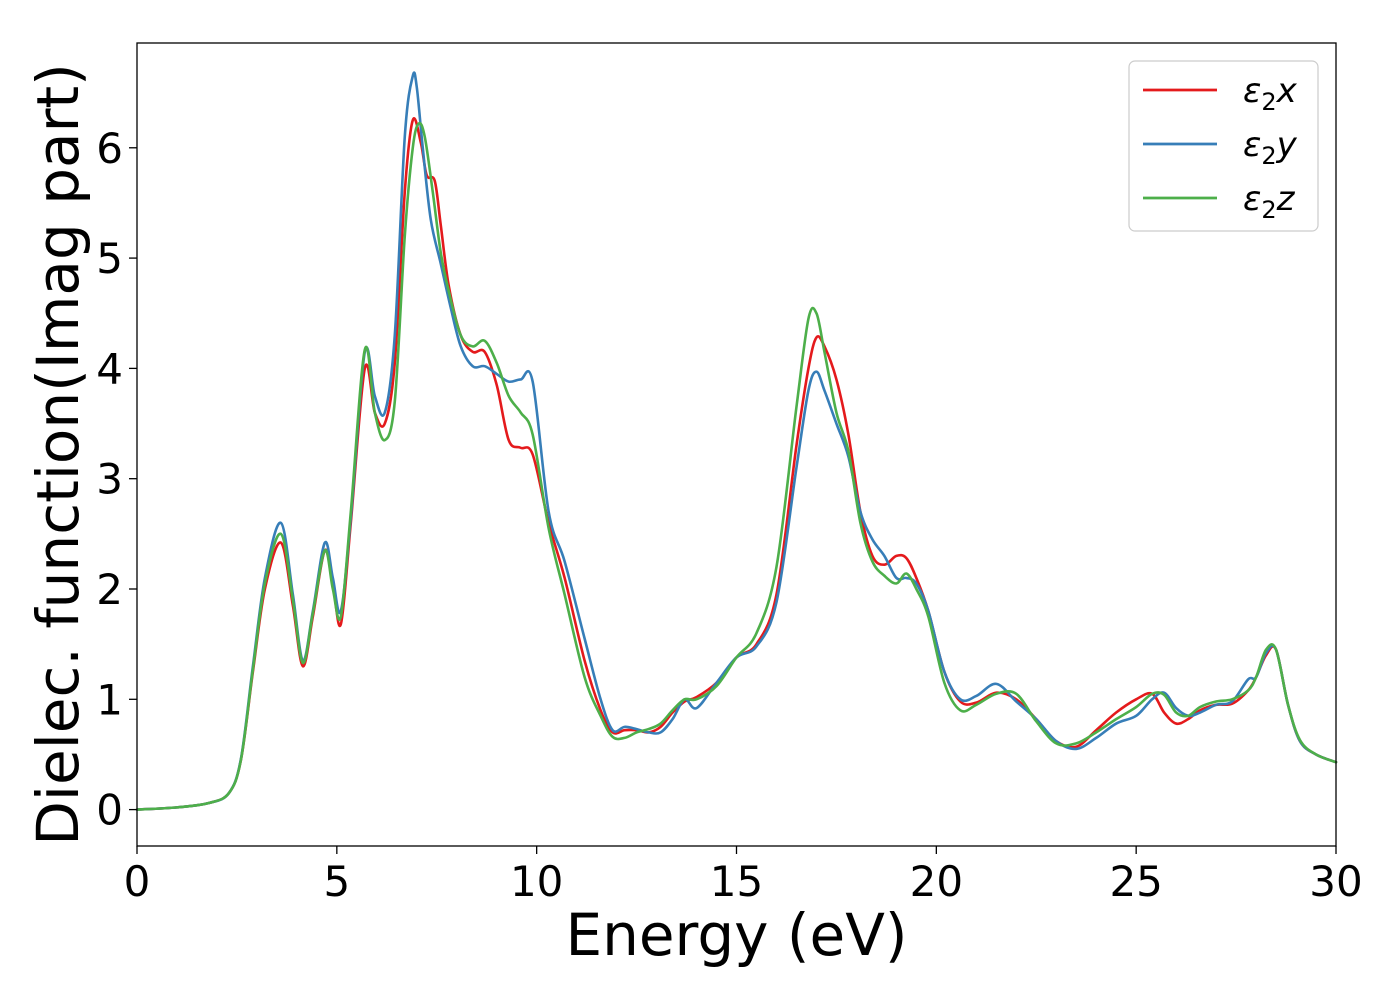  I want to click on legend-item-y: ε2y, so click(1220, 147).